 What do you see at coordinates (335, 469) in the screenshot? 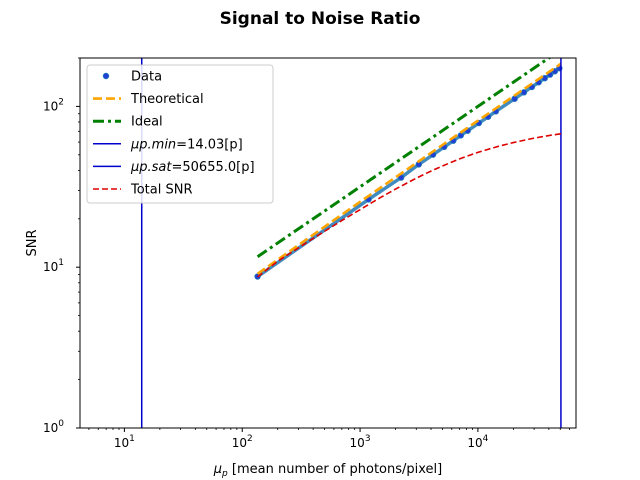
I see `x-axis-label-text: [mean number of photons/pixel]` at bounding box center [335, 469].